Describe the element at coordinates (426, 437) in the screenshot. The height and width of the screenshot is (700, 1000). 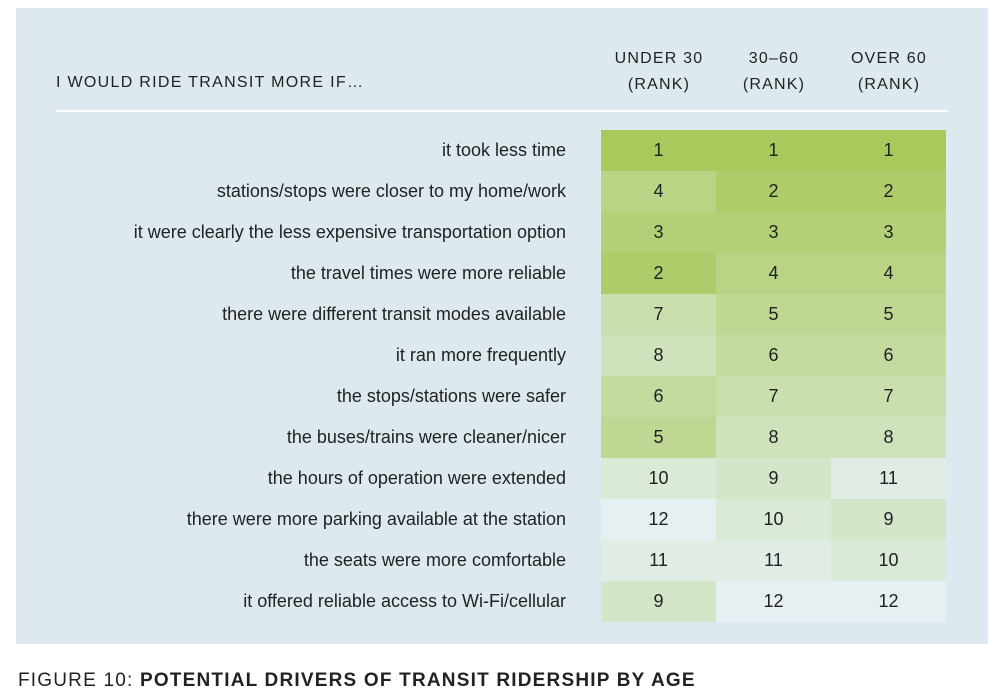
I see `row-label: the buses/trains were cleaner/nicer` at that location.